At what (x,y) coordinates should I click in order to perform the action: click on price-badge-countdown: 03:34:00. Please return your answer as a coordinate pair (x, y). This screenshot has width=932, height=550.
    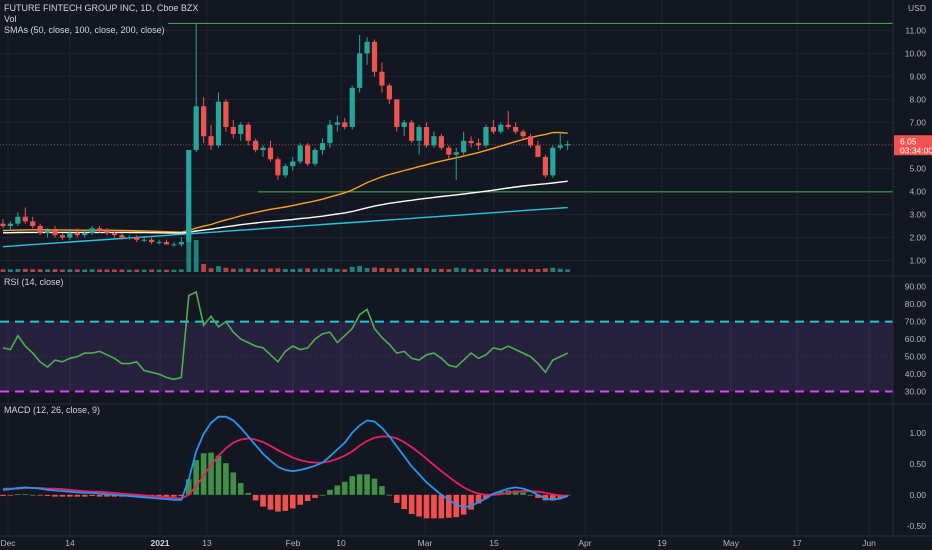
    Looking at the image, I should click on (916, 150).